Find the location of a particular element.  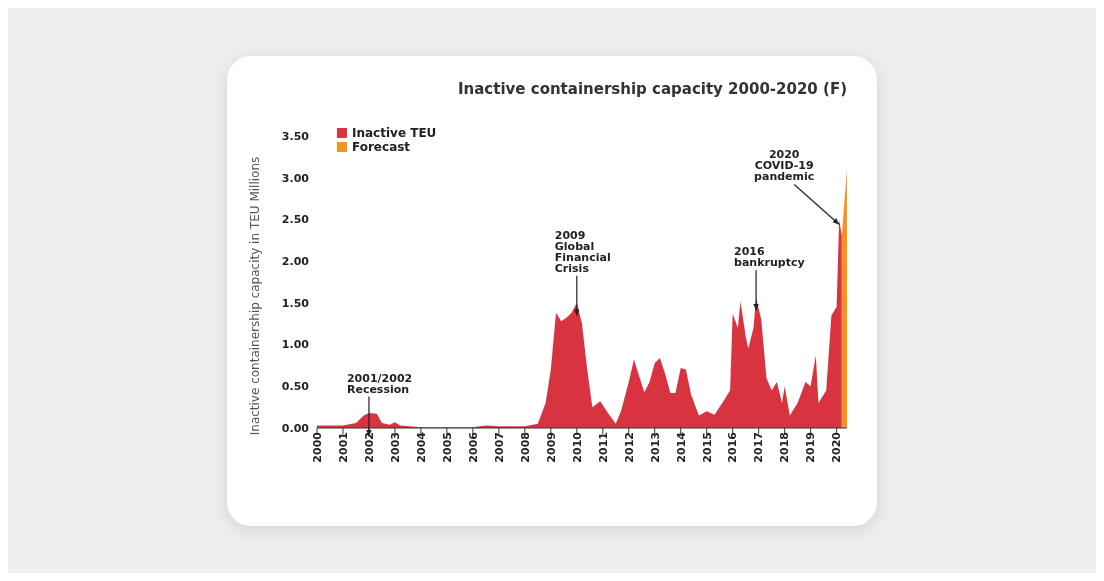

x-tick-label: 2000 is located at coordinates (317, 447).